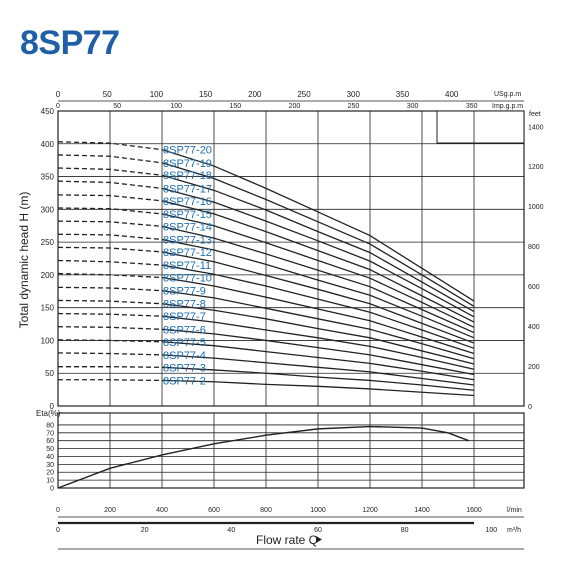 The height and width of the screenshot is (573, 576). Describe the element at coordinates (266, 510) in the screenshot. I see `lmin-tick-label: 800` at that location.